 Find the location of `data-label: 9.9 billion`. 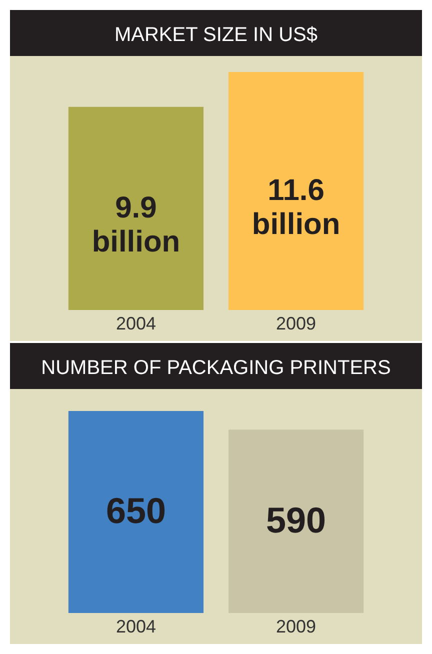

data-label: 9.9 billion is located at coordinates (136, 224).